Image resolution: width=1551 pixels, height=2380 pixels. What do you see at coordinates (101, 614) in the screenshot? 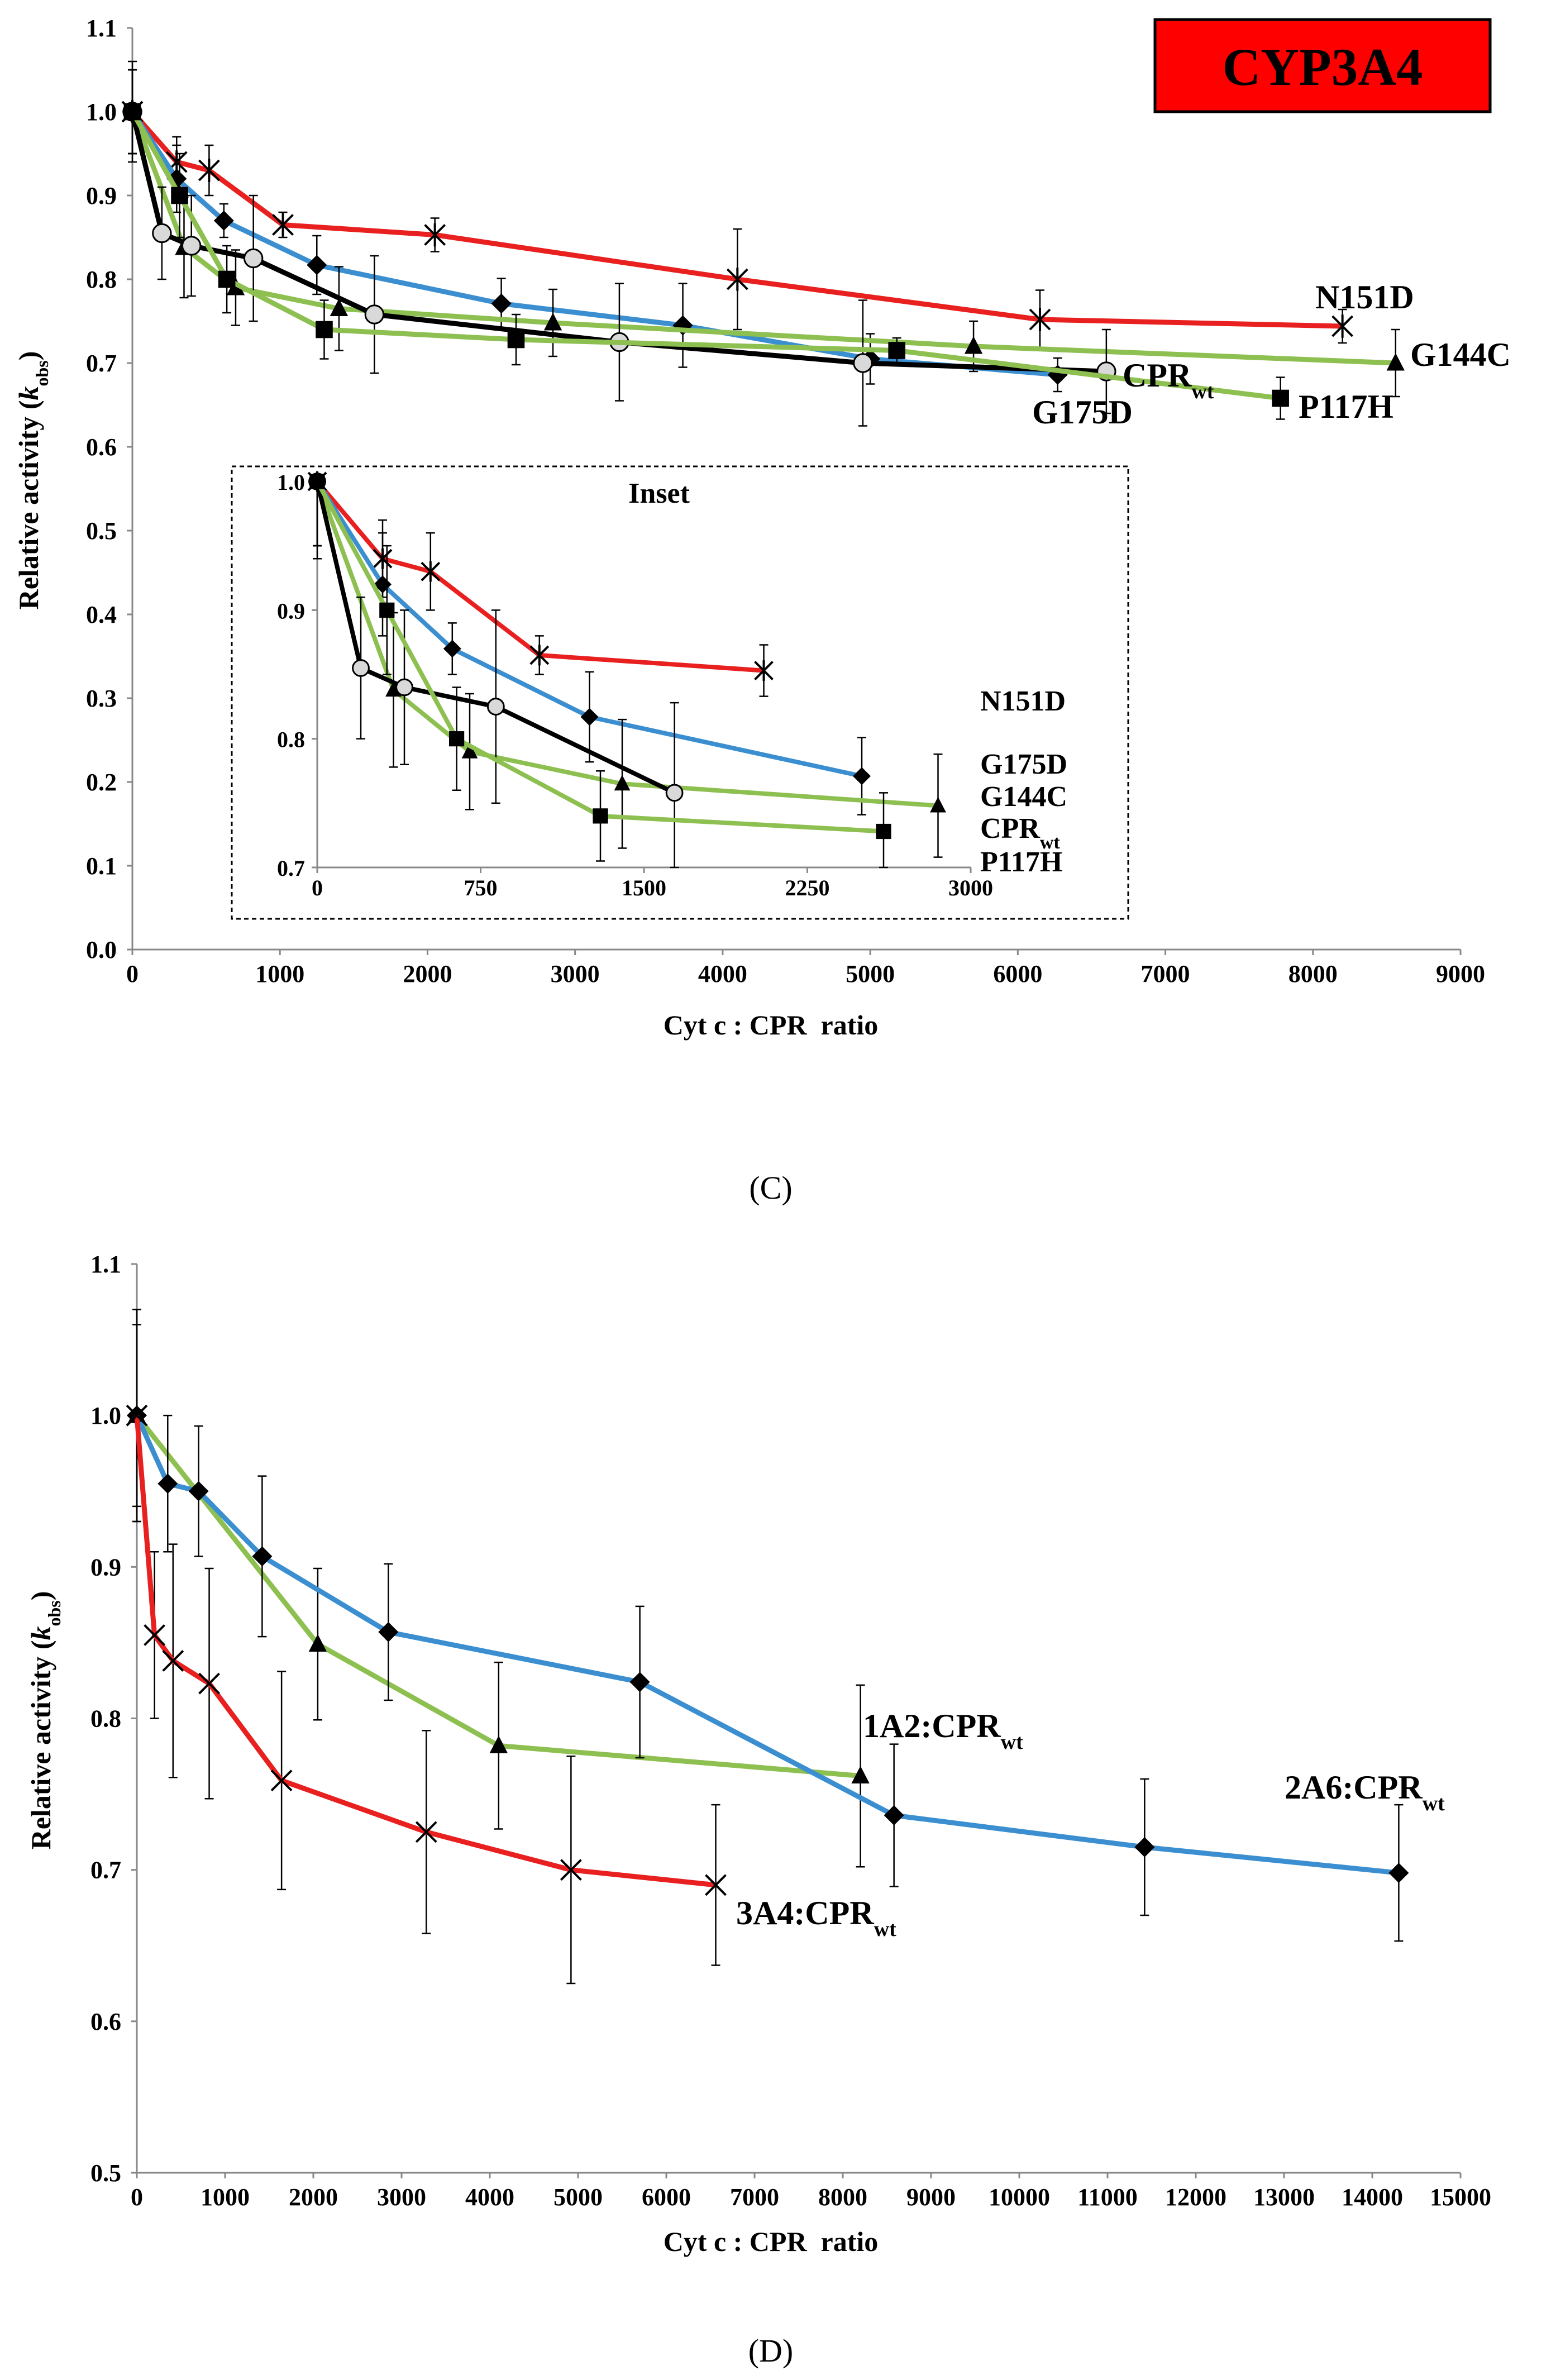
I see `panel-c-y-tick-label: 0.4` at bounding box center [101, 614].